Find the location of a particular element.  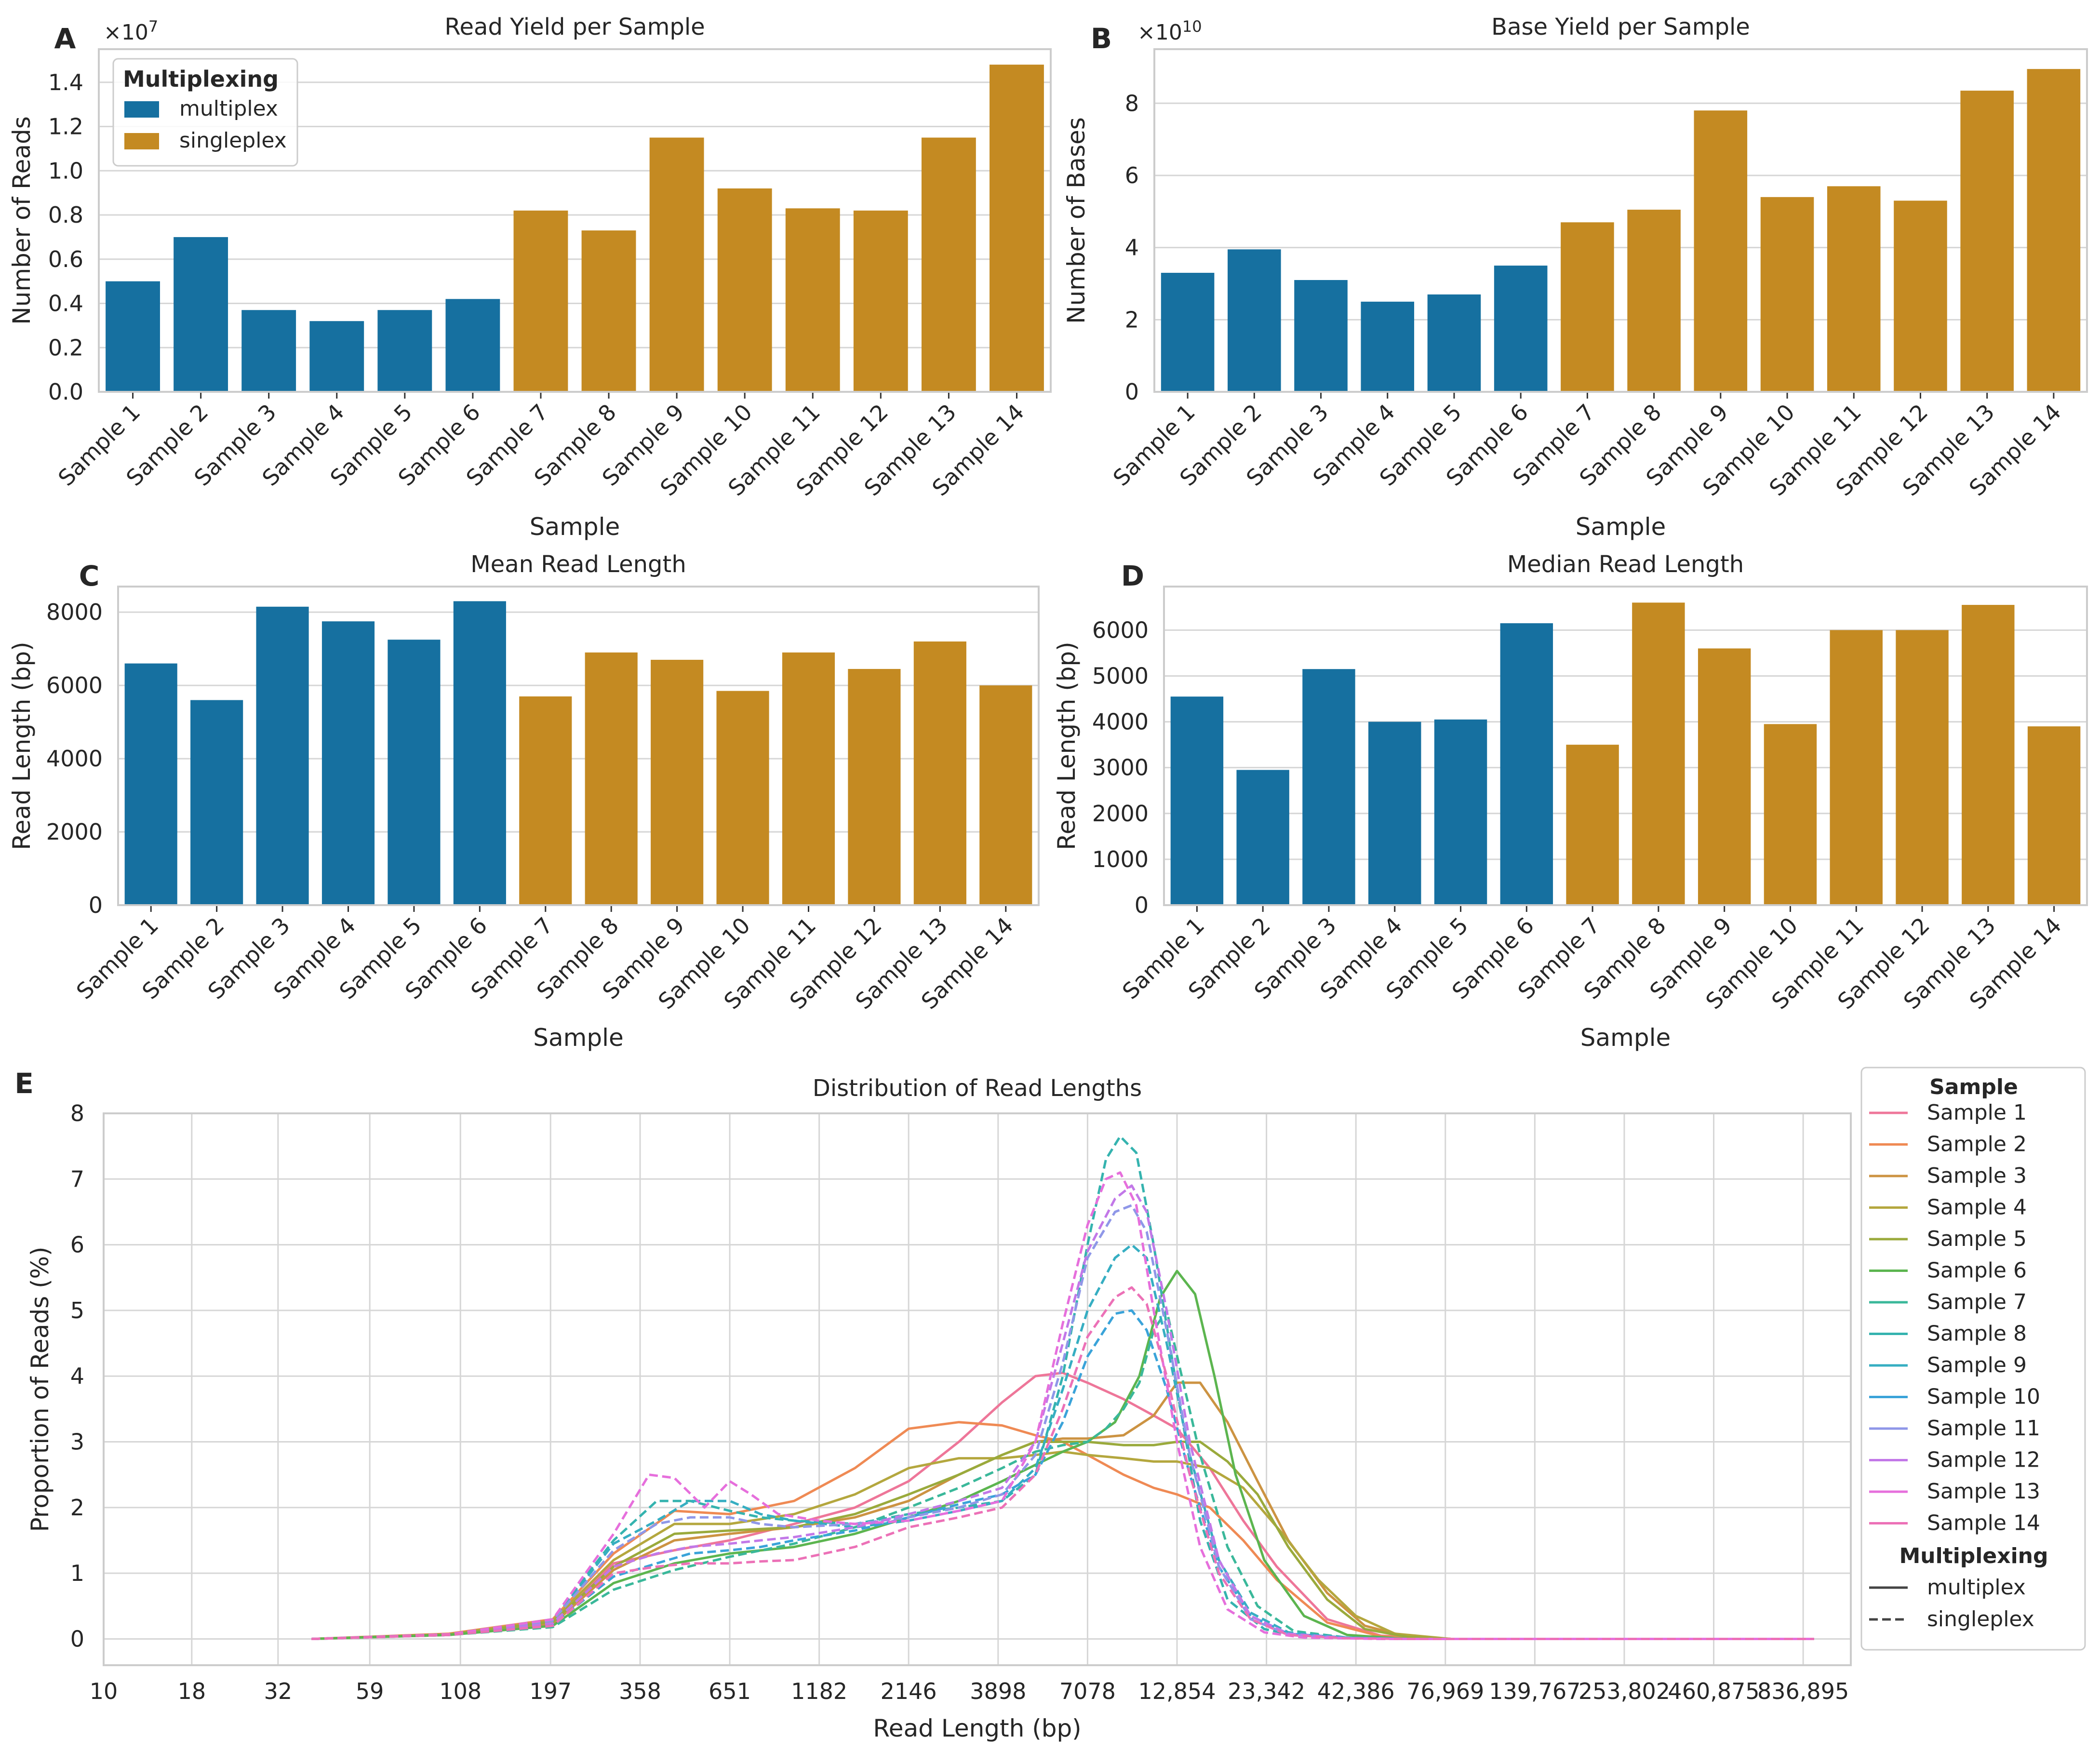

legend-label: Sample 2 is located at coordinates (1977, 1144).